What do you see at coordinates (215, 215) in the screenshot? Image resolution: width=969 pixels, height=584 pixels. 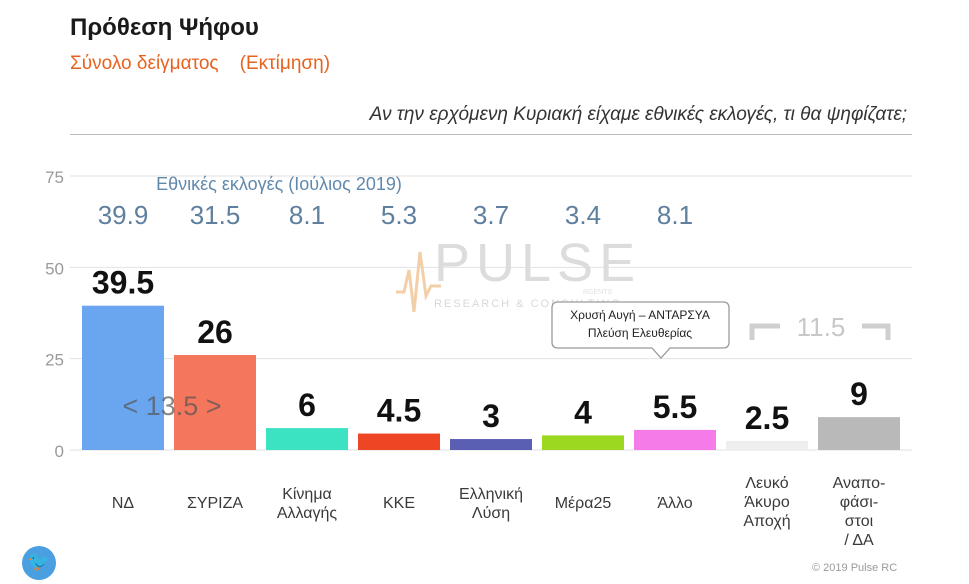 I see `reference-value: 31.5` at bounding box center [215, 215].